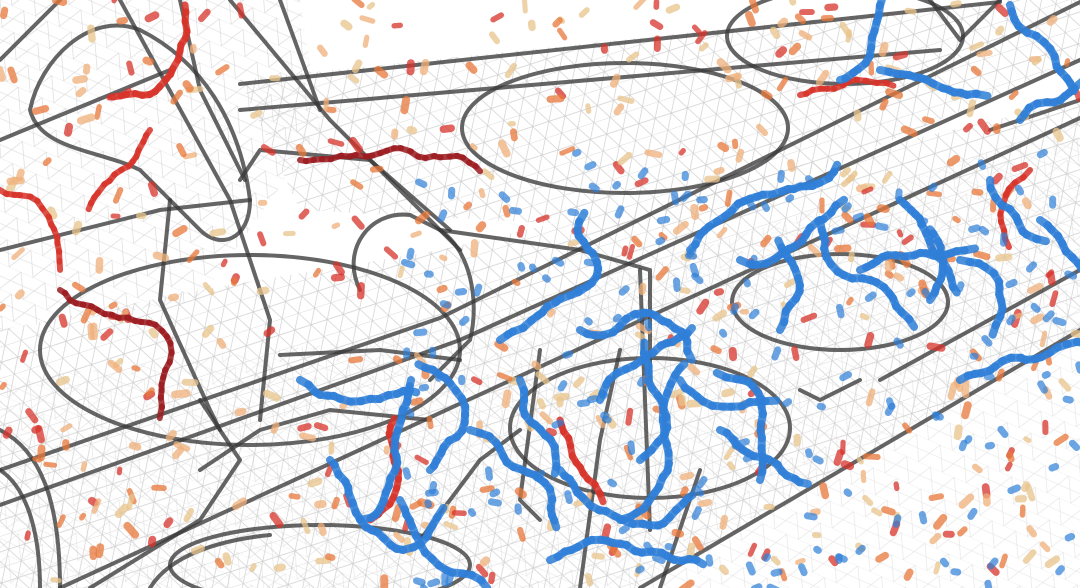 This screenshot has width=1080, height=588. What do you see at coordinates (315, 440) in the screenshot?
I see `lower-outline` at bounding box center [315, 440].